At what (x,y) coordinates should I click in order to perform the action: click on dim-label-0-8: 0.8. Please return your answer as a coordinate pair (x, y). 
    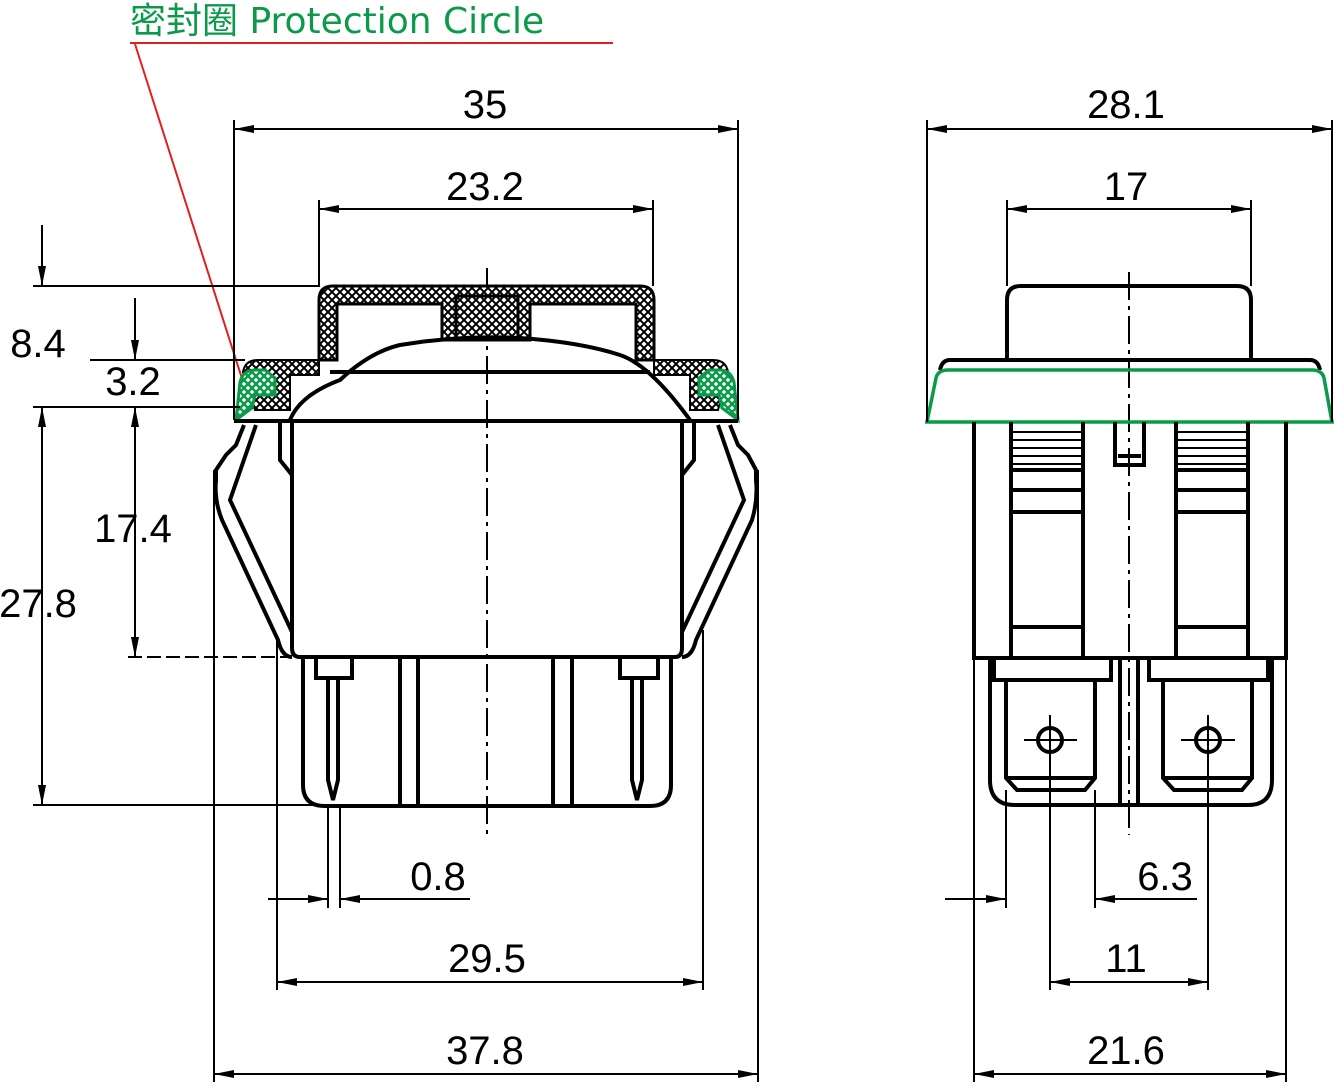
    Looking at the image, I should click on (438, 877).